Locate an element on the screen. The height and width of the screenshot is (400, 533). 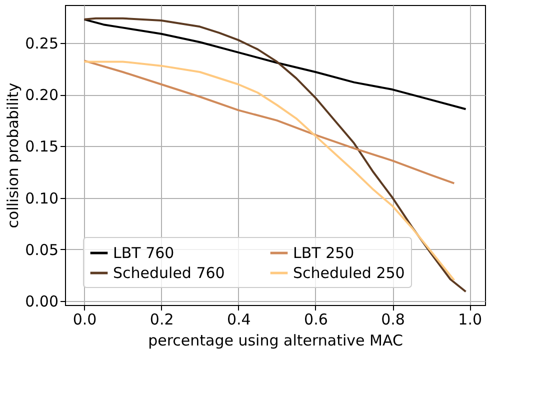
legend-label: LBT 250 is located at coordinates (323, 253).